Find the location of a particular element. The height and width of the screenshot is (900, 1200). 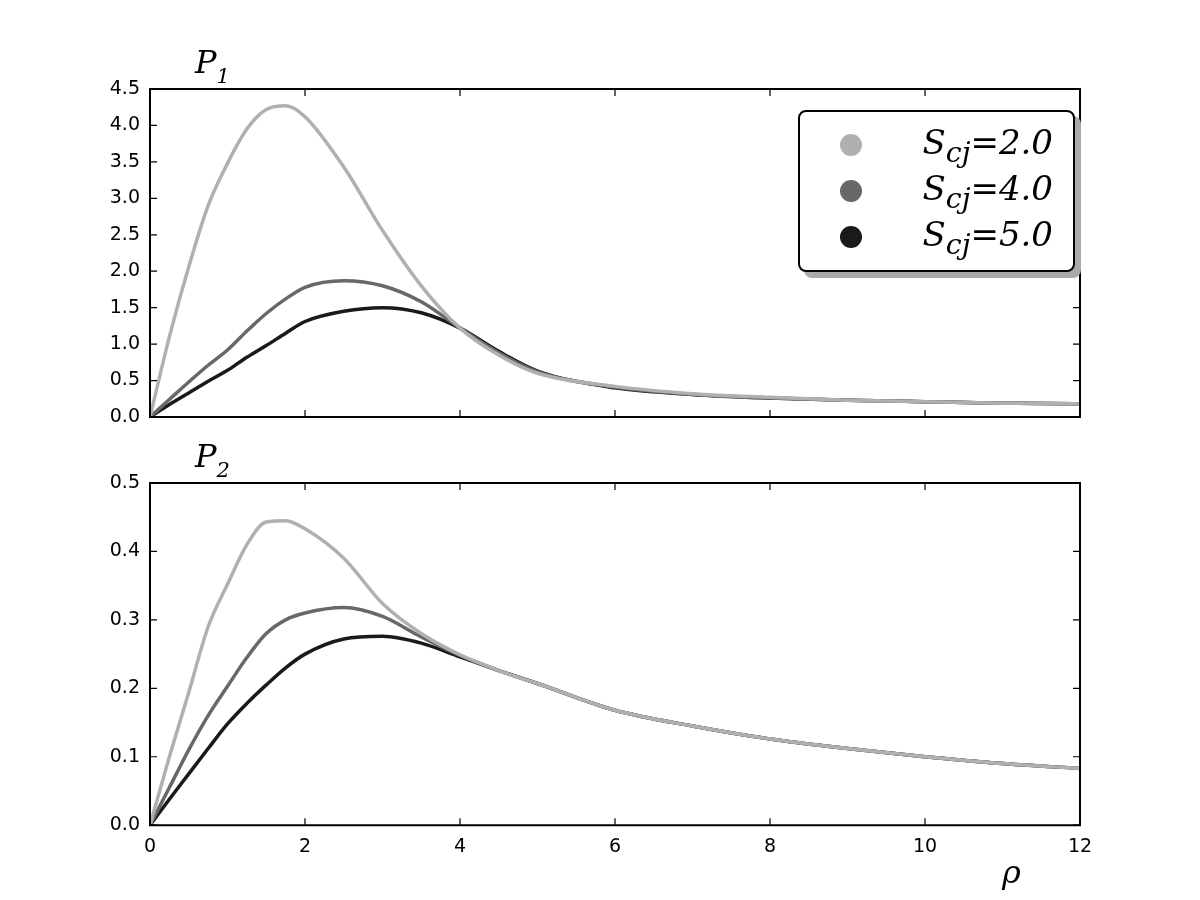

x-axis-title: ρ is located at coordinates (1011, 872).